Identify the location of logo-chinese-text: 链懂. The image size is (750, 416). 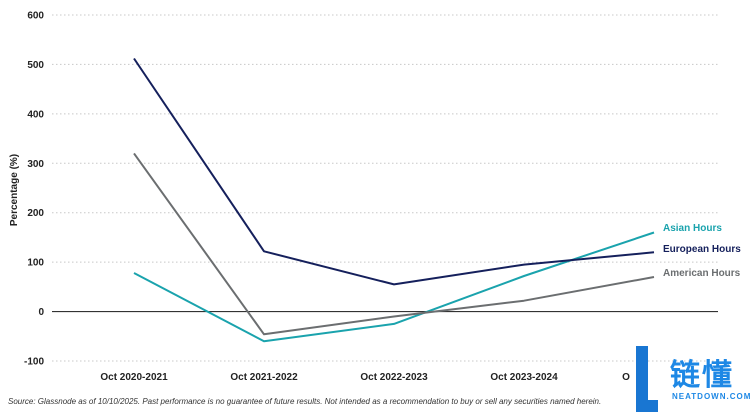
(702, 375).